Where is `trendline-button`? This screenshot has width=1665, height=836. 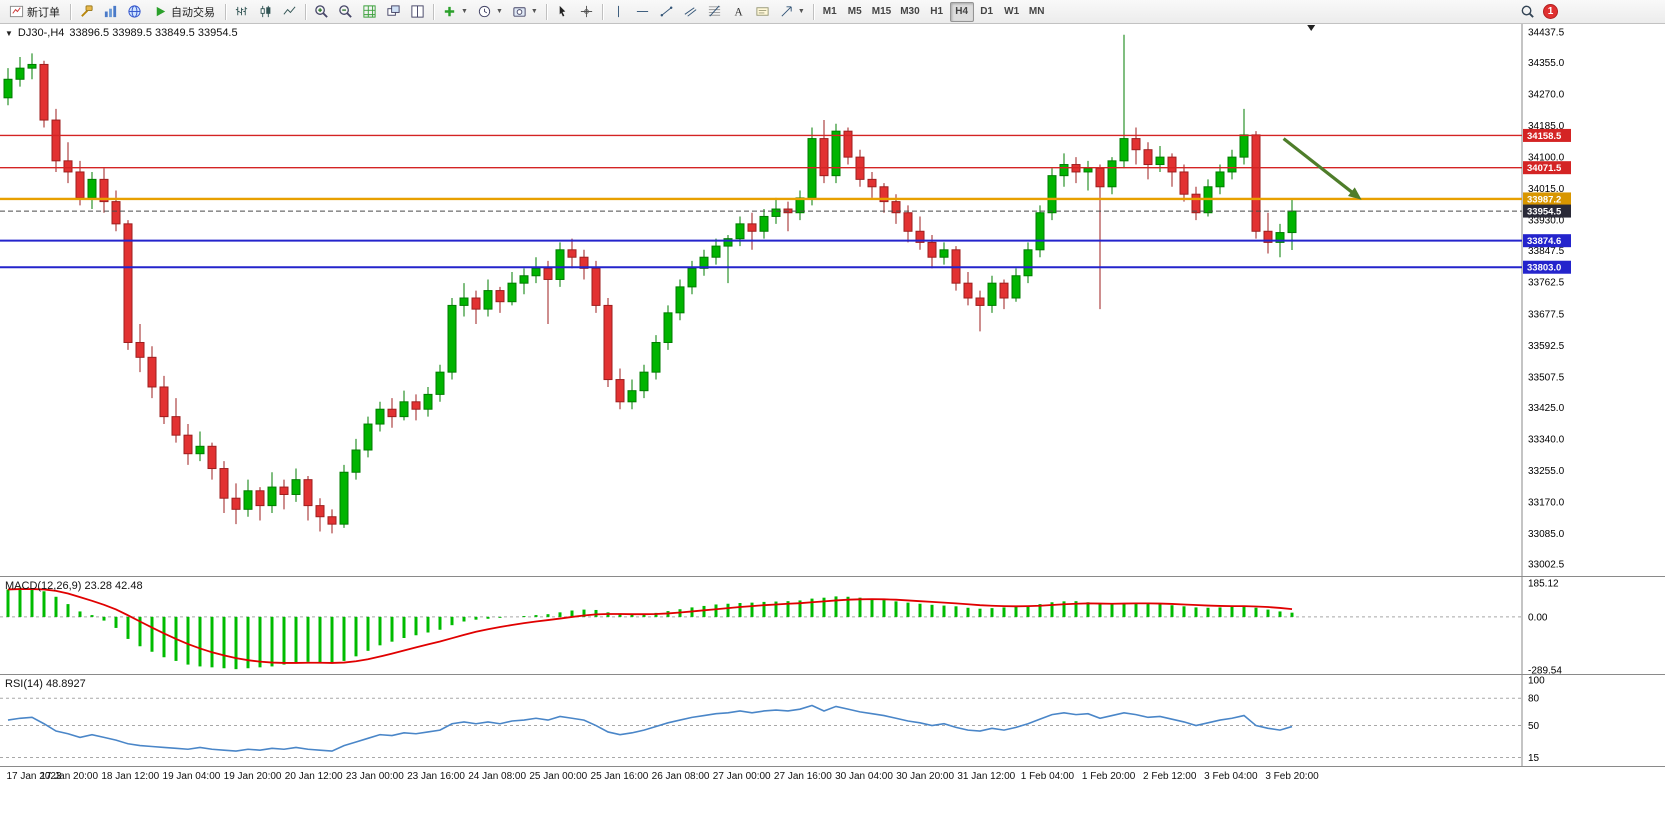
trendline-button is located at coordinates (666, 12).